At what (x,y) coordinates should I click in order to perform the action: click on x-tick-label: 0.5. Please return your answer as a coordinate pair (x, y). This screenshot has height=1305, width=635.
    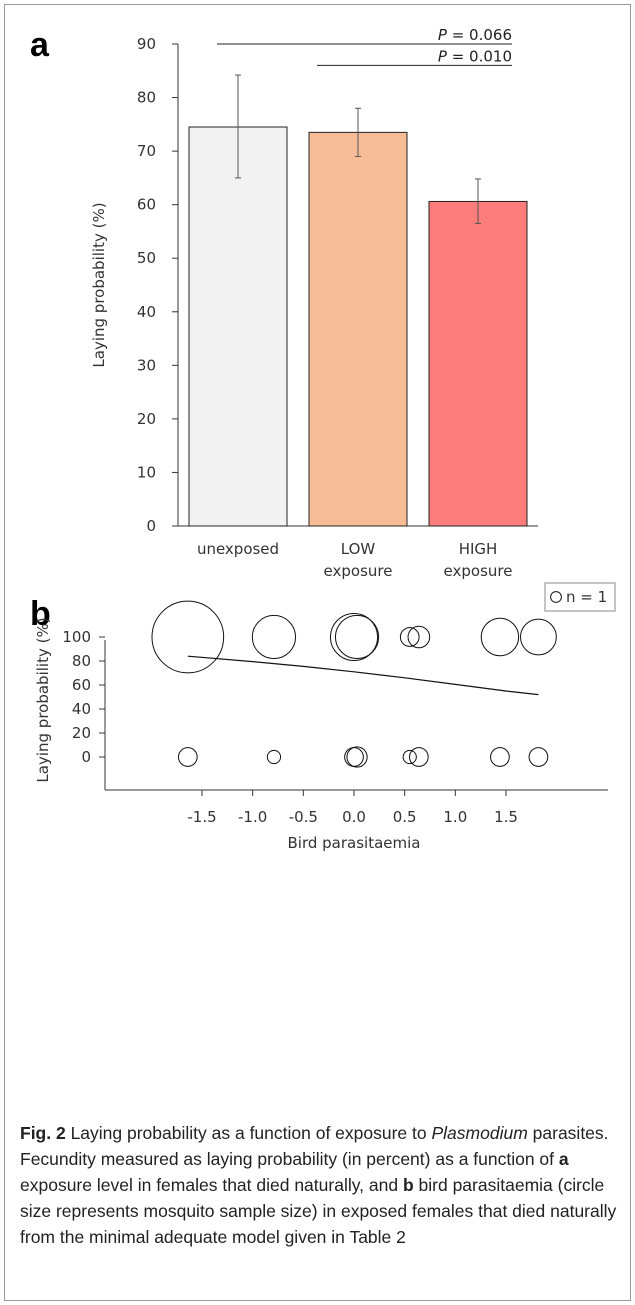
    Looking at the image, I should click on (405, 817).